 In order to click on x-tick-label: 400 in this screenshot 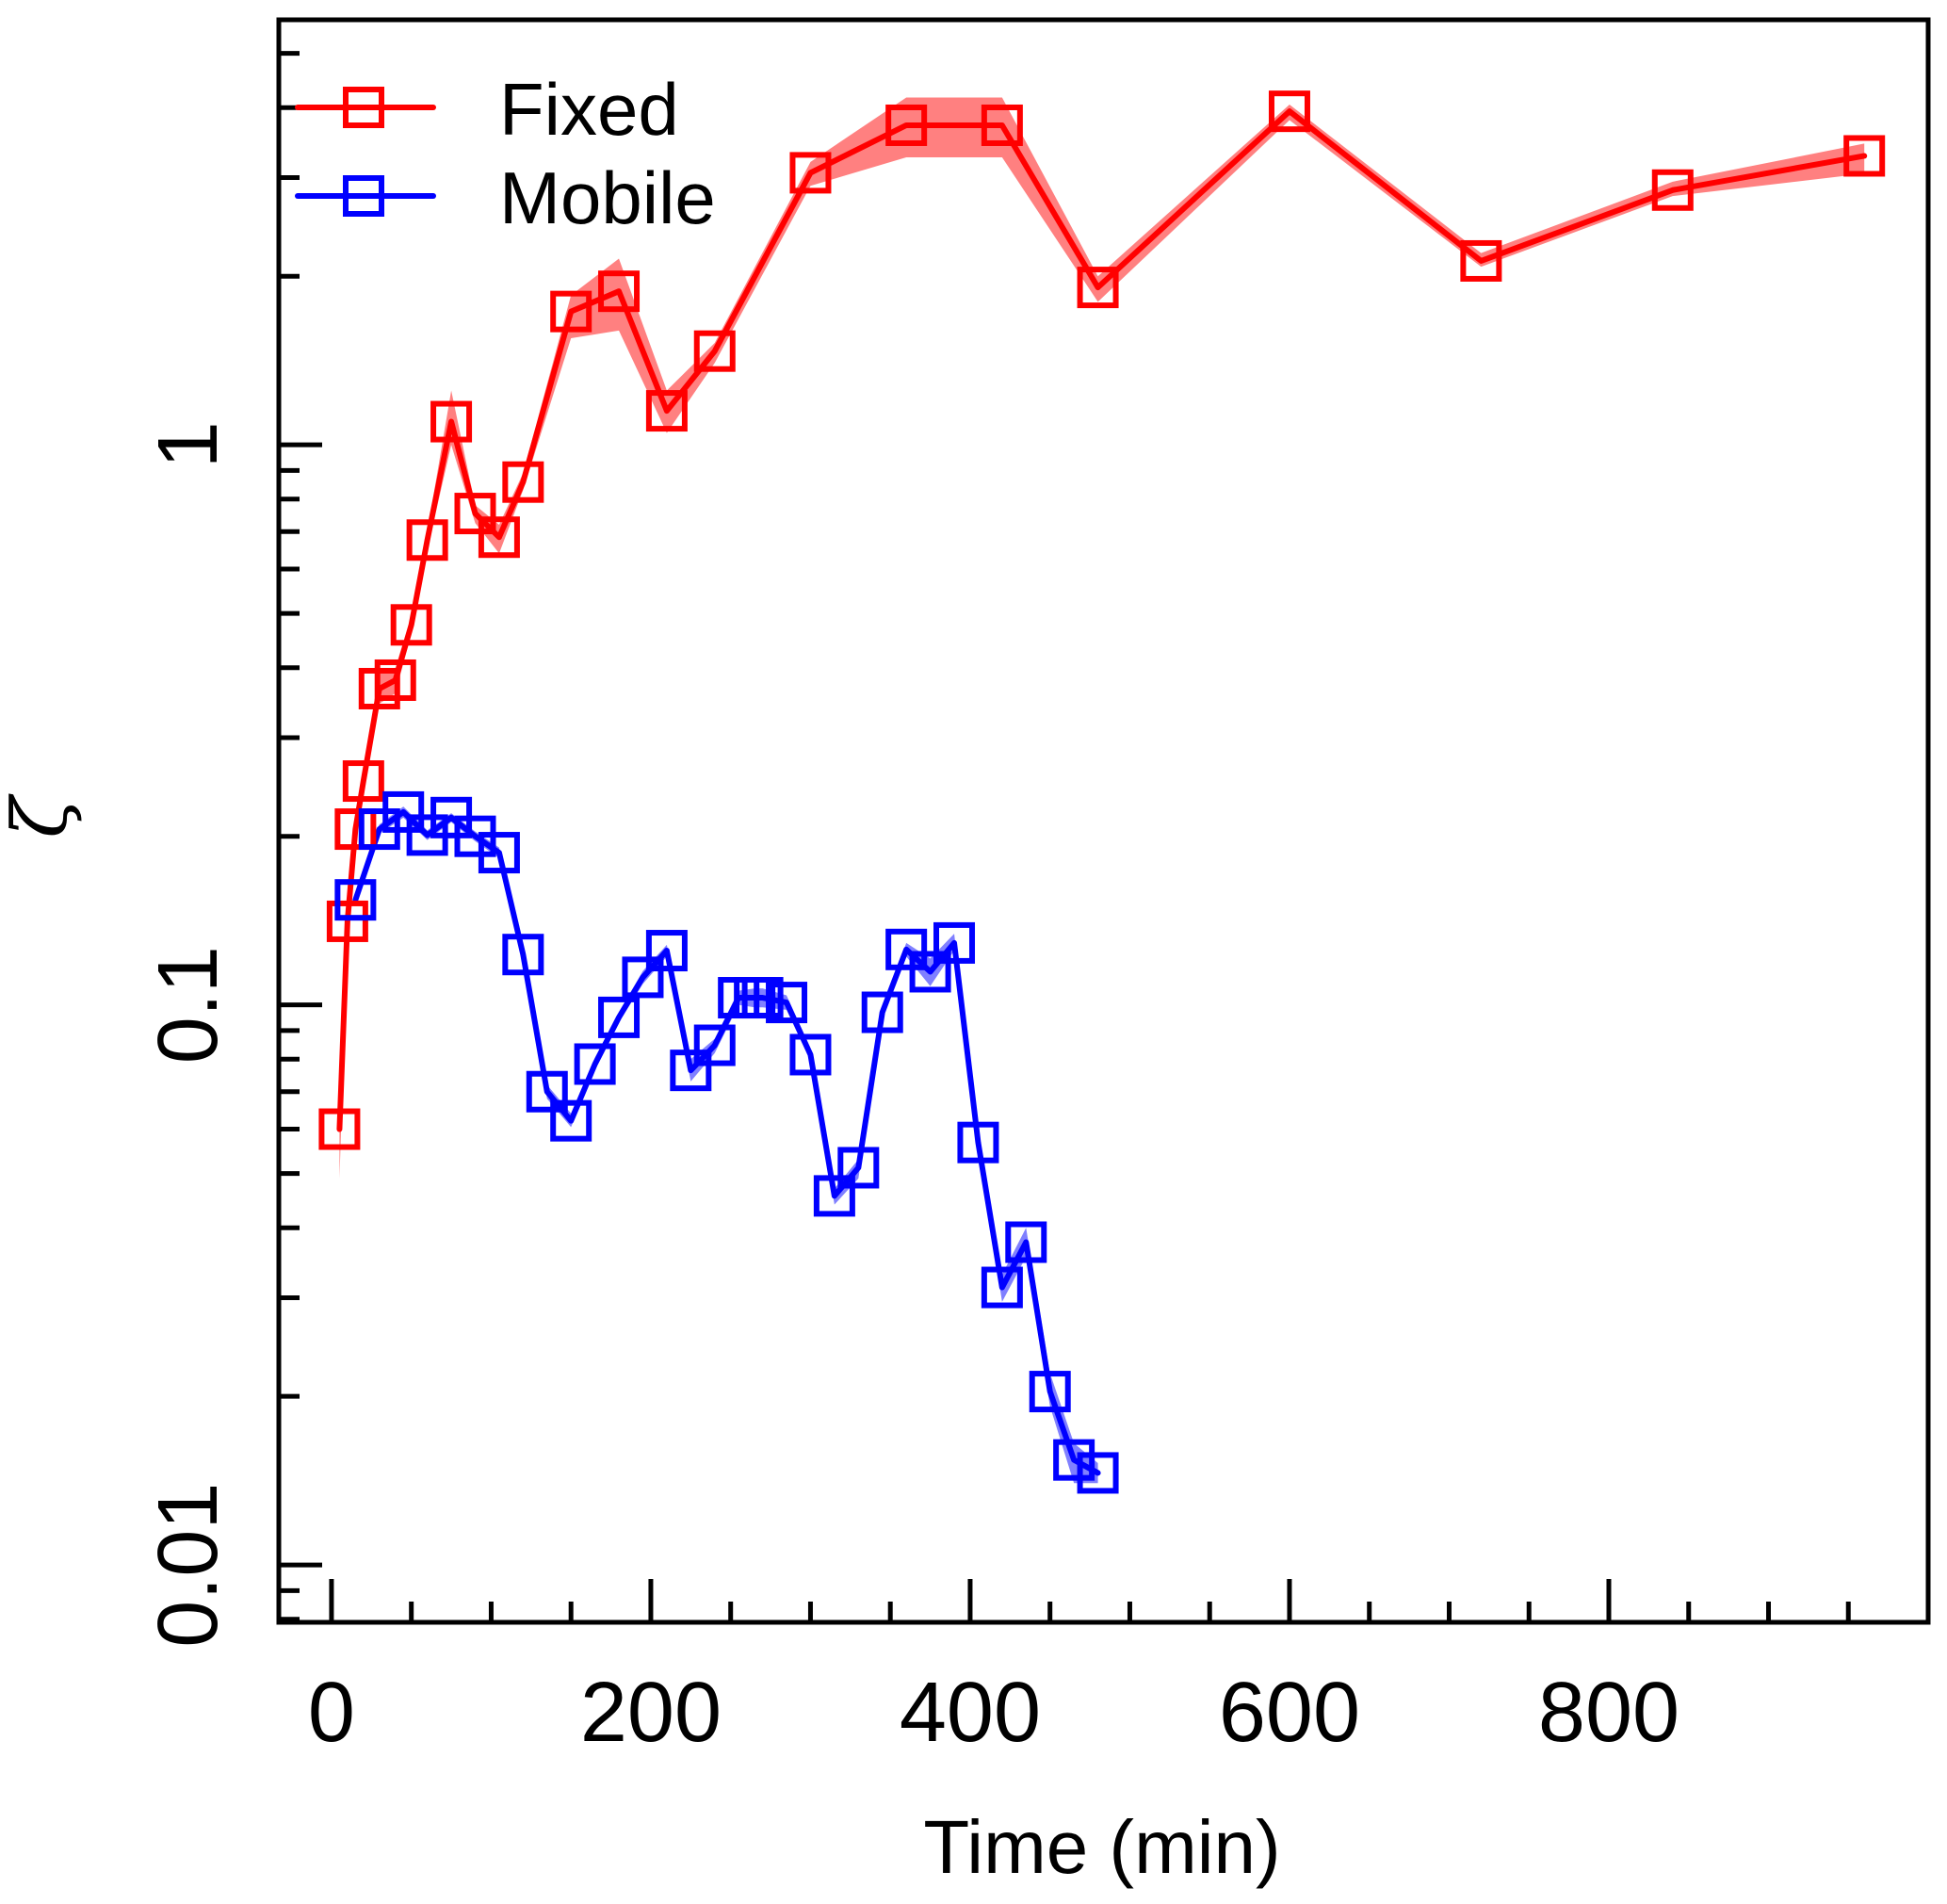, I will do `click(970, 1713)`.